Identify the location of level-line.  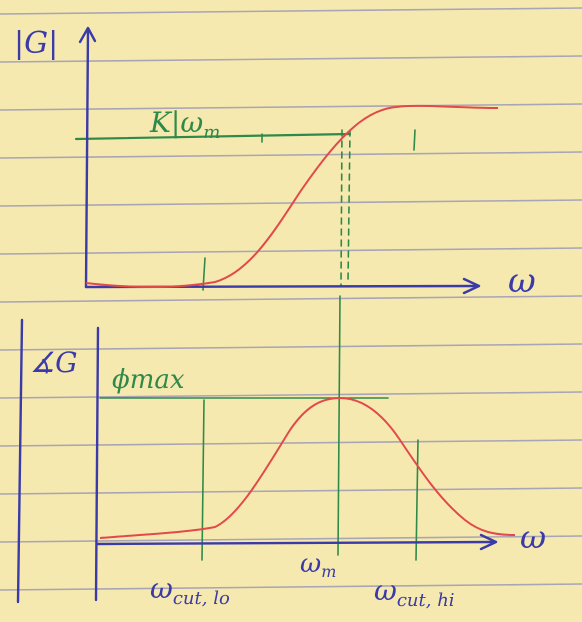
(213, 136).